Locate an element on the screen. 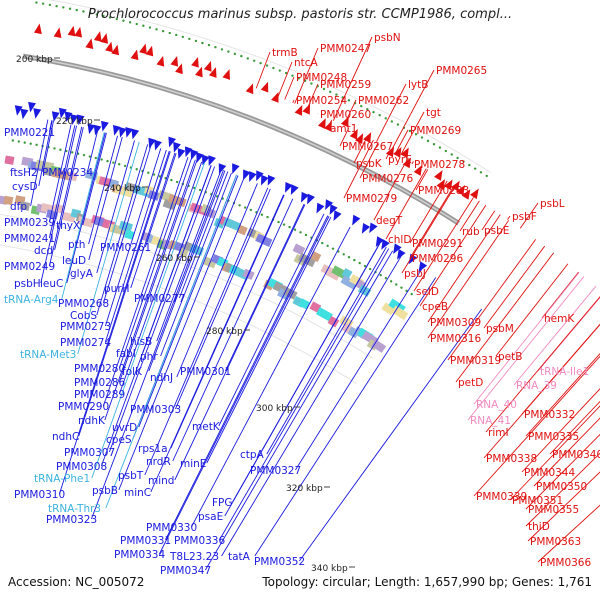 The width and height of the screenshot is (600, 600). reverse-feature-label: cpeS is located at coordinates (119, 440).